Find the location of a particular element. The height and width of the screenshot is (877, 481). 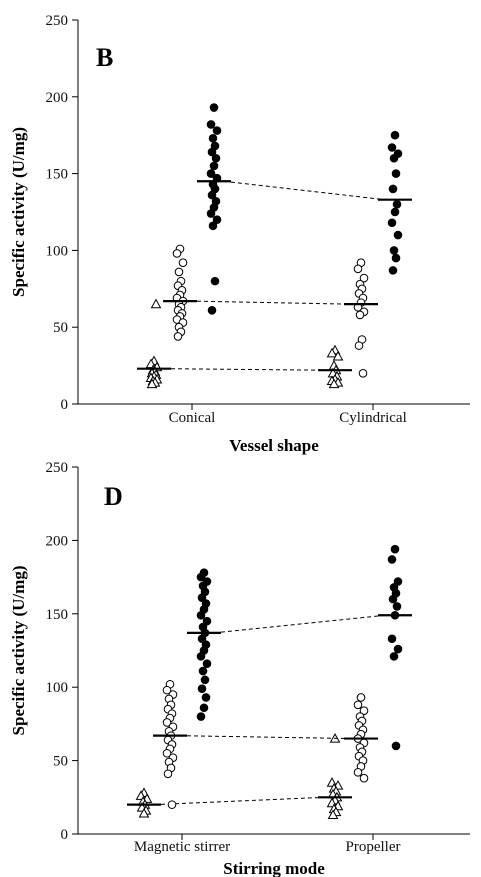

x-tick-label: Propeller is located at coordinates (373, 847).